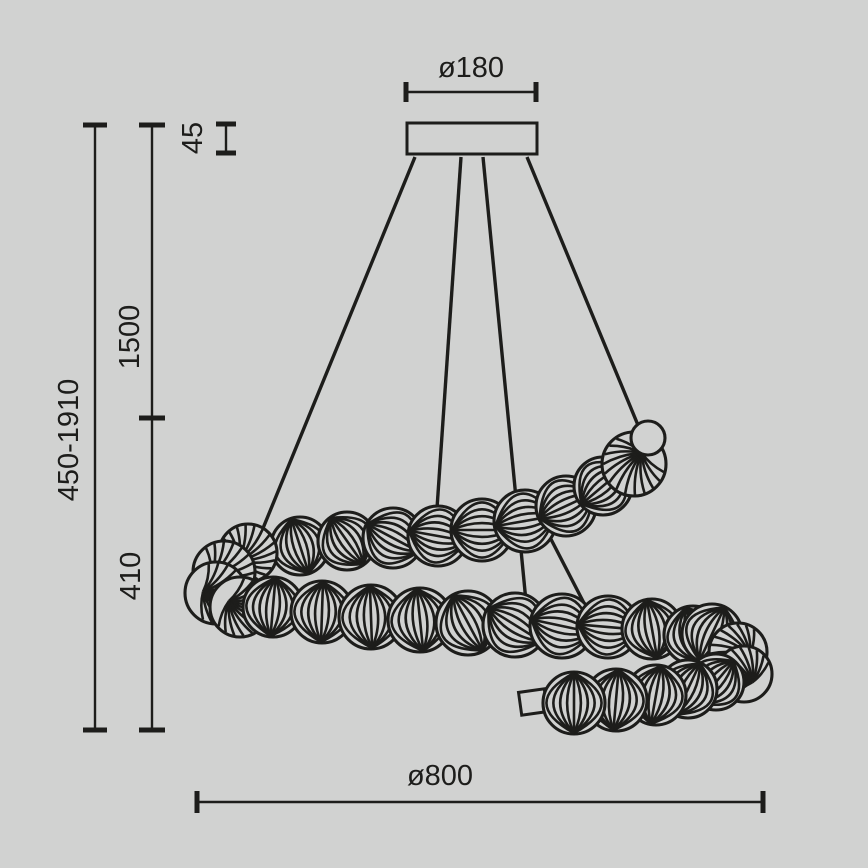  What do you see at coordinates (193, 138) in the screenshot?
I see `dim-label-canopy-height: 45` at bounding box center [193, 138].